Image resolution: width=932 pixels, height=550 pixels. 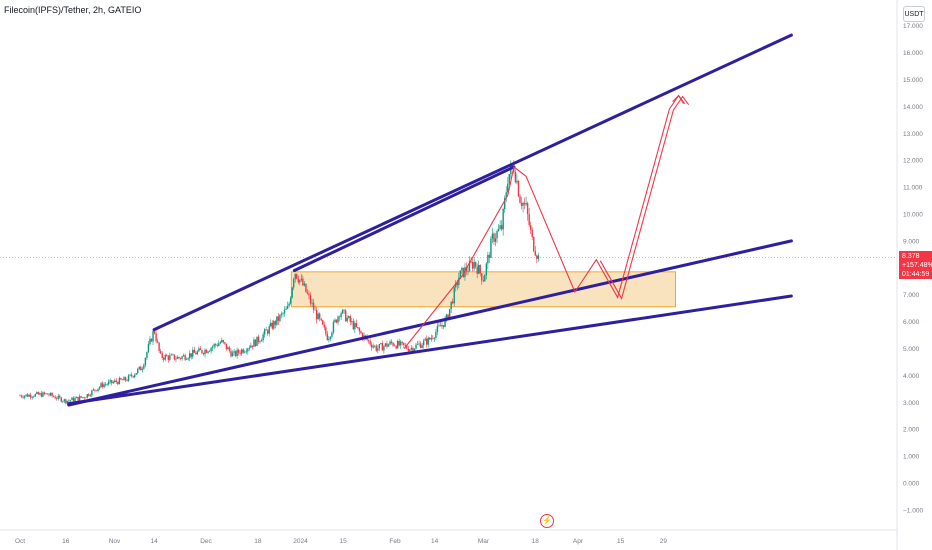 I want to click on y-tick-label: 6.000, so click(x=911, y=322).